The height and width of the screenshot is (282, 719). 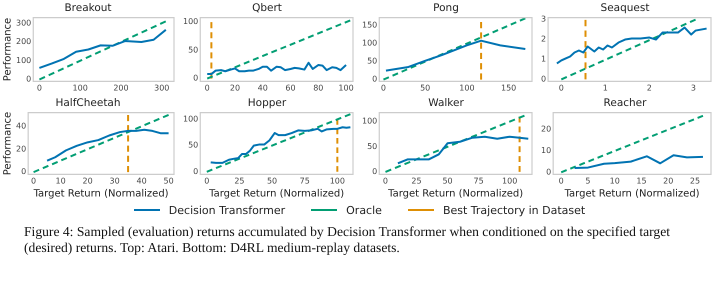 I want to click on x-tick-label: 300, so click(x=162, y=87).